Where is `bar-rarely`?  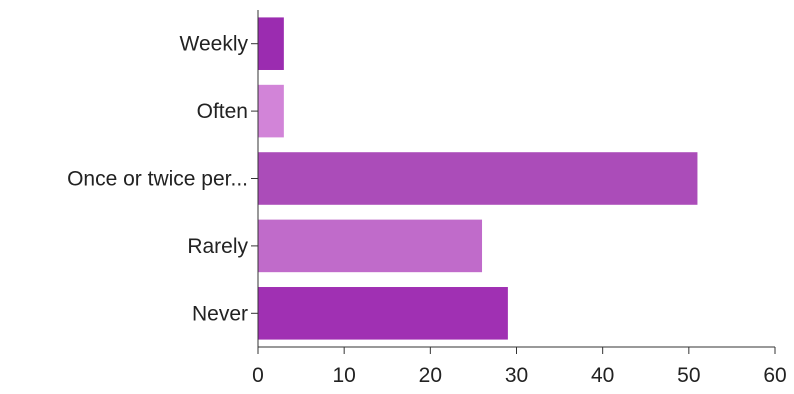
bar-rarely is located at coordinates (370, 246).